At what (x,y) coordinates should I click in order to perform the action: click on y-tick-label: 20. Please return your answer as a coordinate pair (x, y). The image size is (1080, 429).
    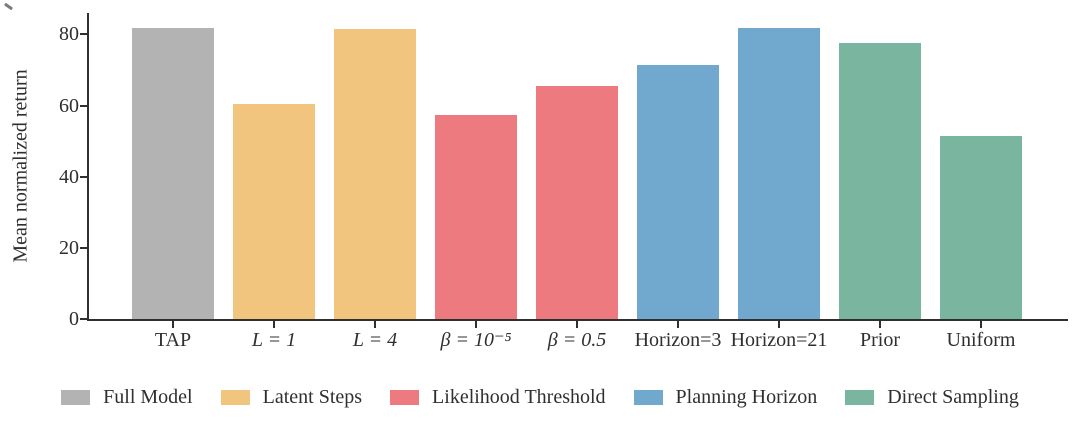
    Looking at the image, I should click on (69, 247).